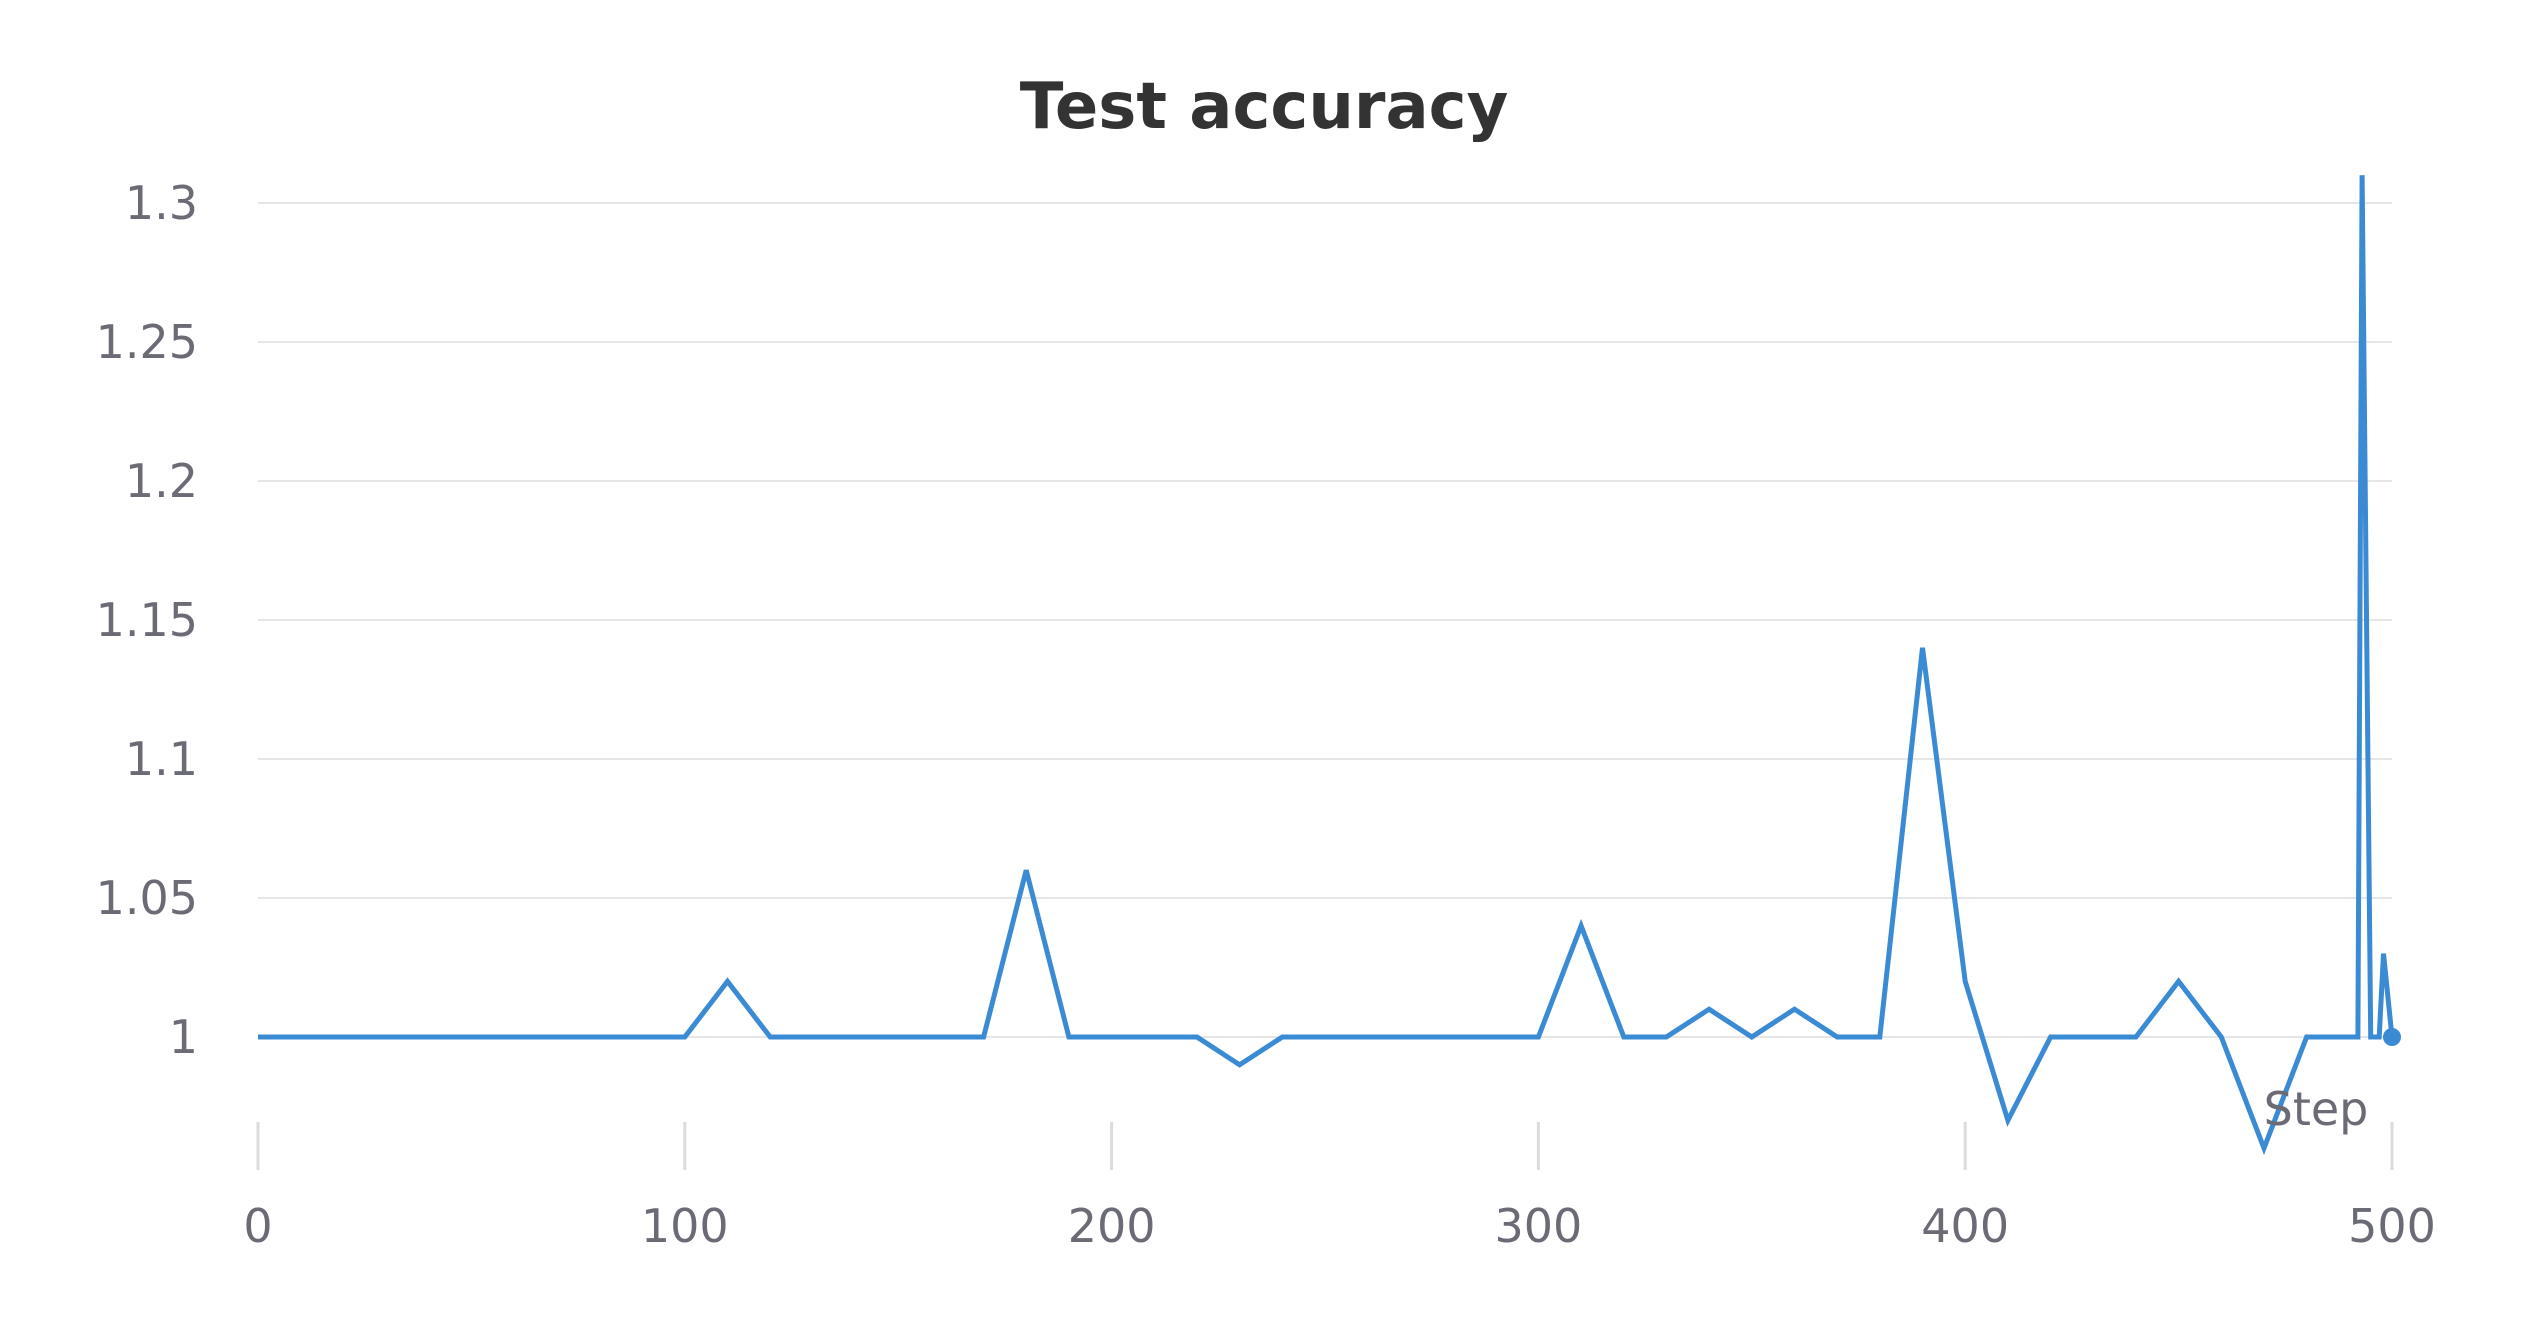  I want to click on x-tick-label: 200, so click(1112, 1226).